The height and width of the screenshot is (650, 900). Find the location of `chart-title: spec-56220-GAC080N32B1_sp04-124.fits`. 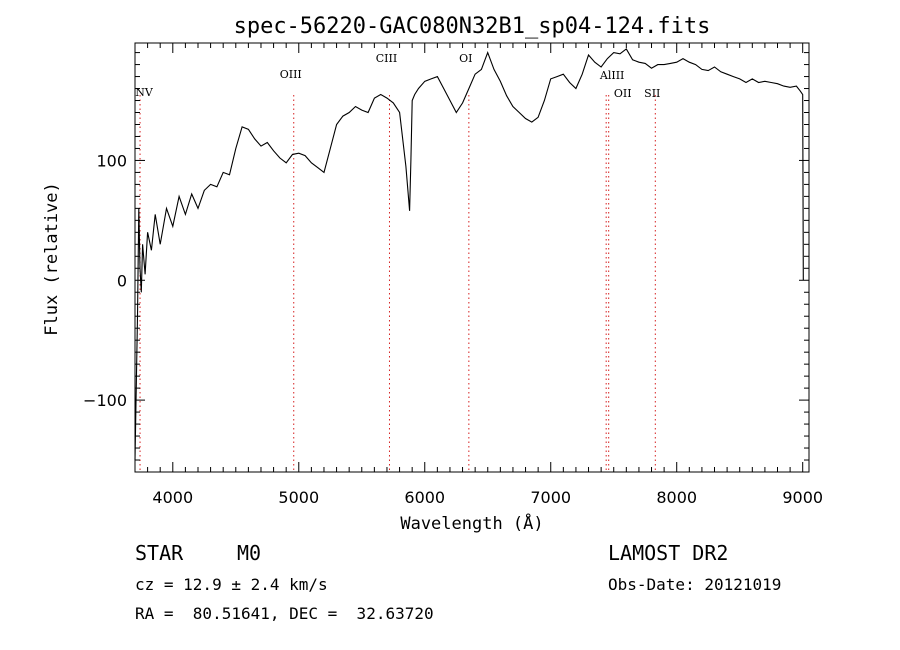

chart-title: spec-56220-GAC080N32B1_sp04-124.fits is located at coordinates (472, 26).